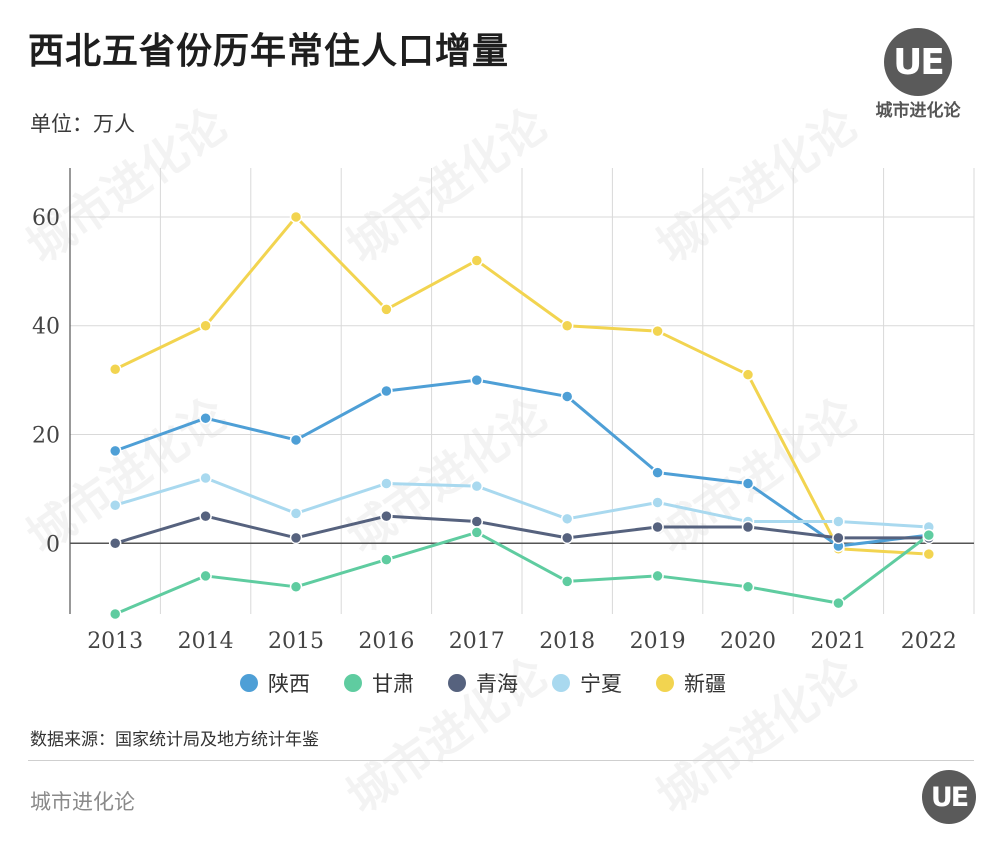 The image size is (1000, 850). Describe the element at coordinates (929, 641) in the screenshot. I see `x-tick-label: 2022` at that location.